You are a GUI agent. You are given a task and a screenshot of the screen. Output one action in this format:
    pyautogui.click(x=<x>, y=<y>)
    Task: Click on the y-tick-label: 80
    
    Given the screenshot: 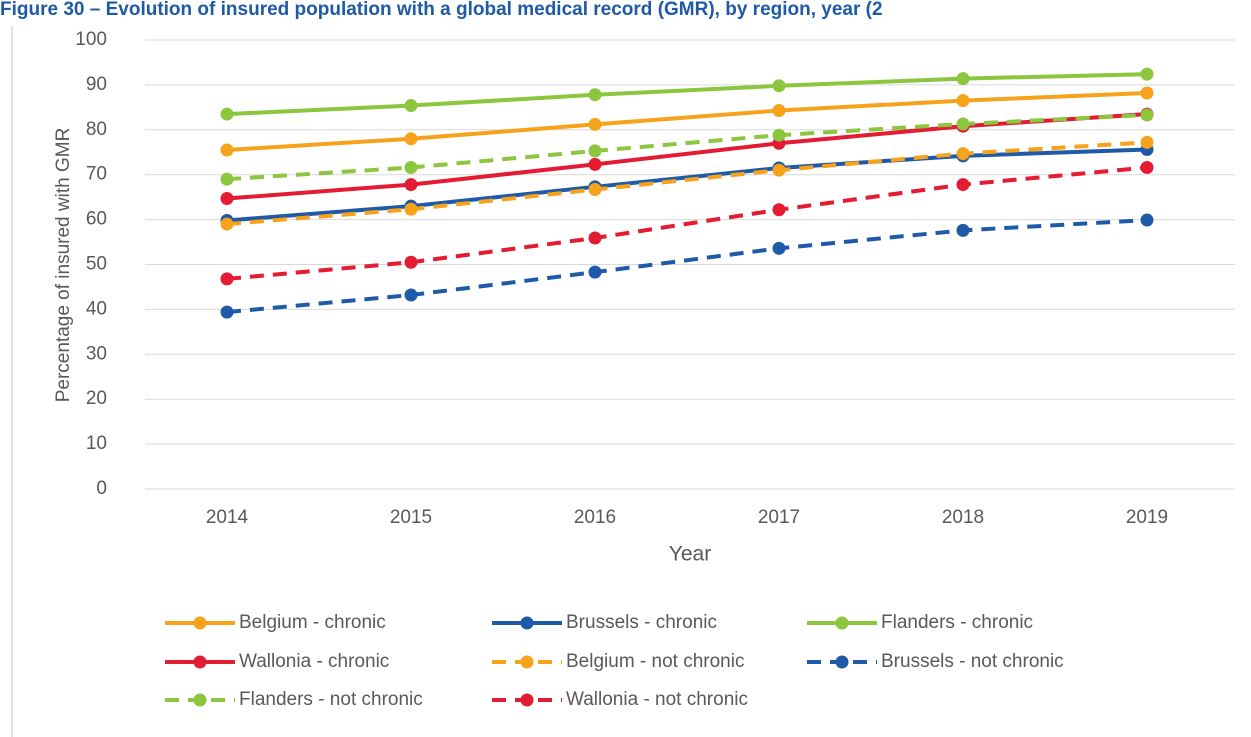 What is the action you would take?
    pyautogui.click(x=96, y=129)
    